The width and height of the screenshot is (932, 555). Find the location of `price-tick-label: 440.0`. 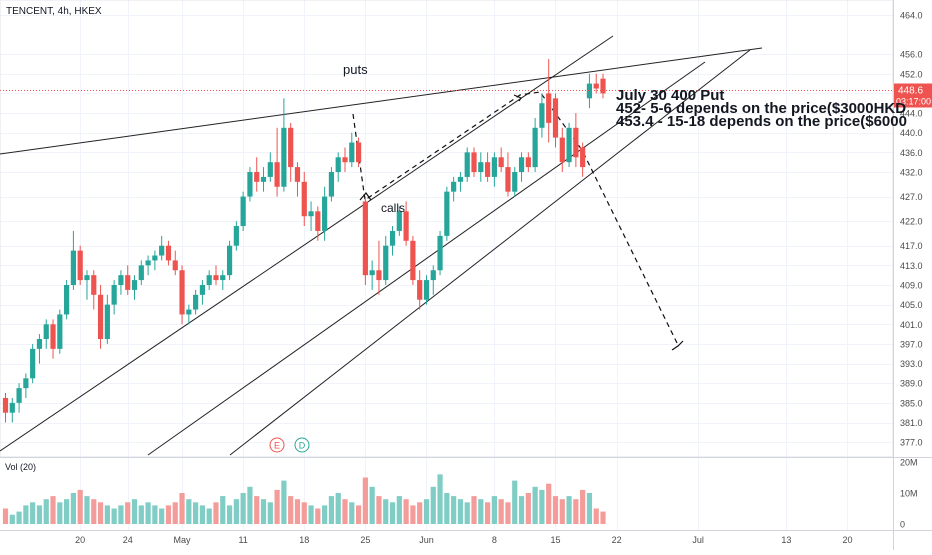

price-tick-label: 440.0 is located at coordinates (911, 133).